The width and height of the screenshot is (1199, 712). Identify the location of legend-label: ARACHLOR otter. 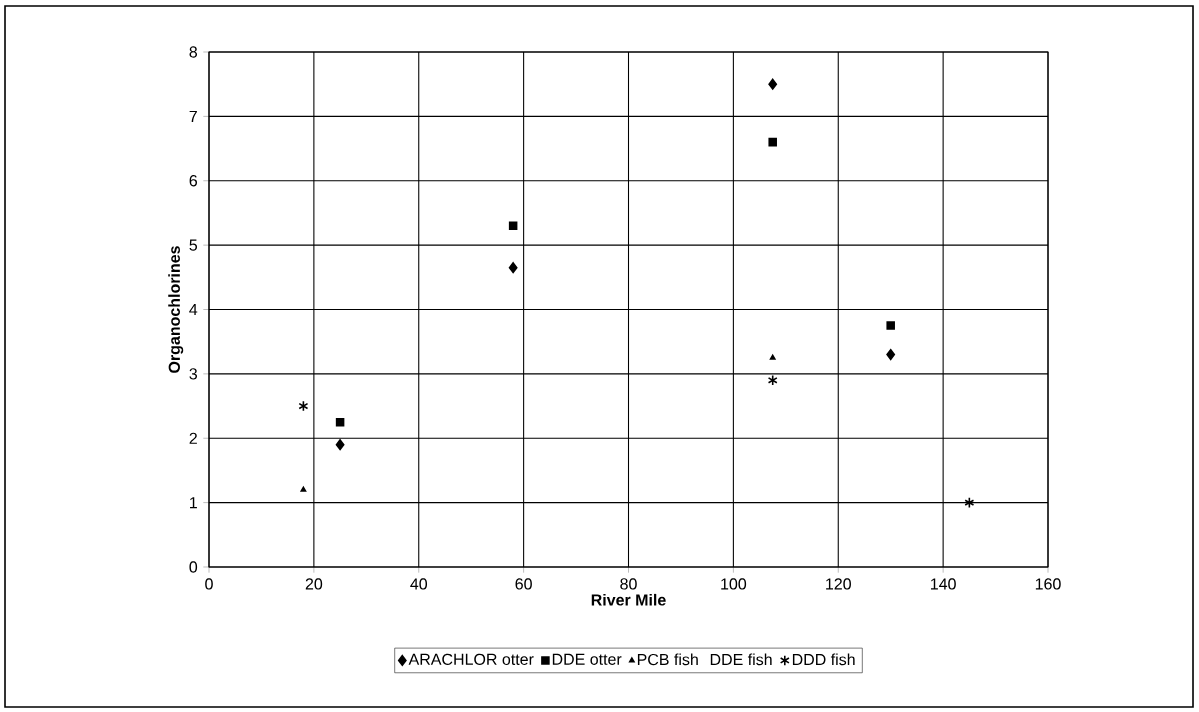
(471, 659).